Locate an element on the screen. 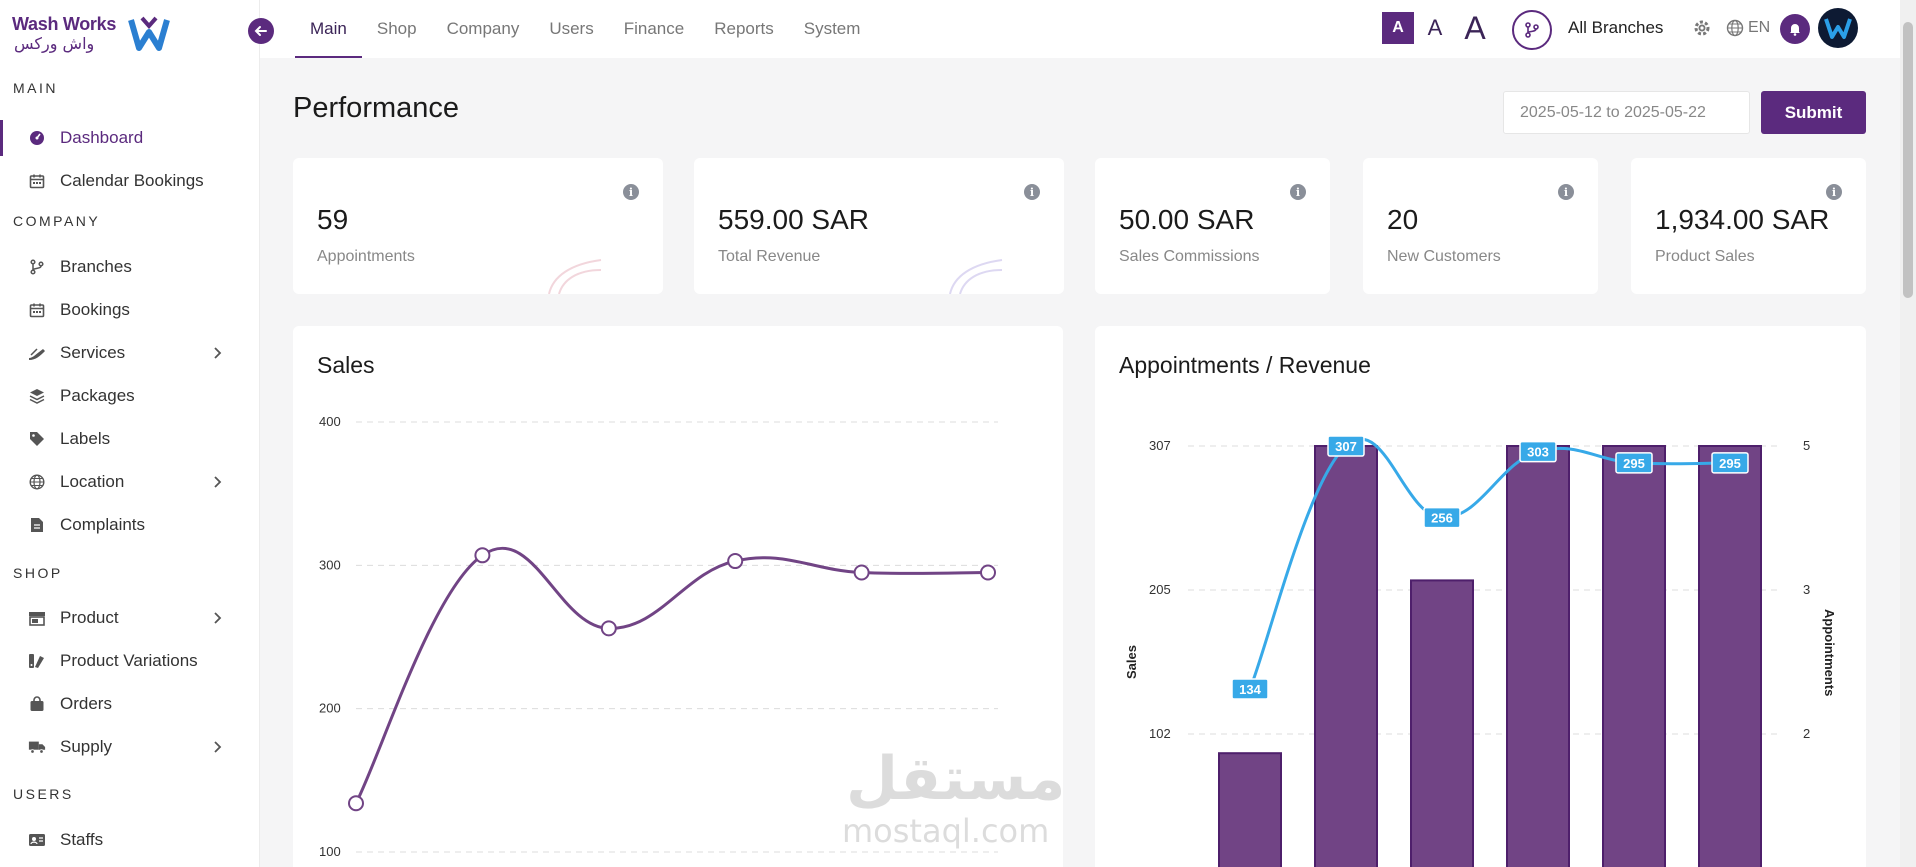 This screenshot has height=867, width=1916. watermark: مستقل mostaql.com is located at coordinates (958, 799).